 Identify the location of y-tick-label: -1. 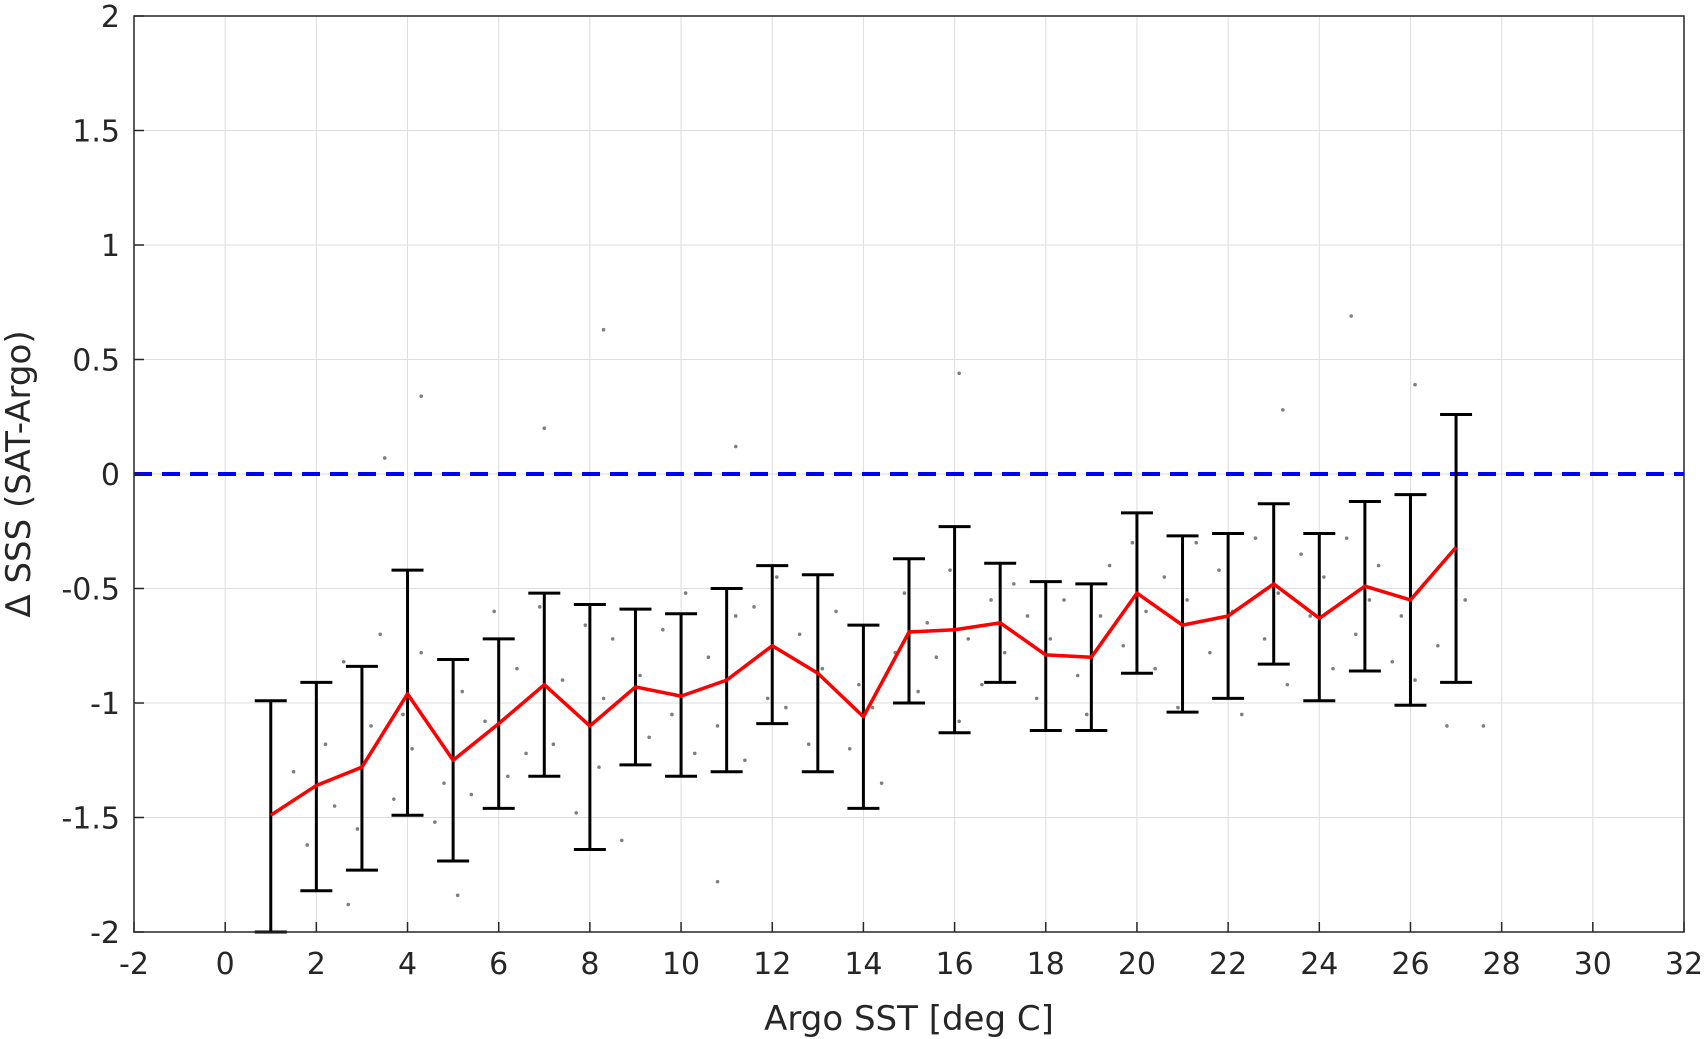
(105, 704).